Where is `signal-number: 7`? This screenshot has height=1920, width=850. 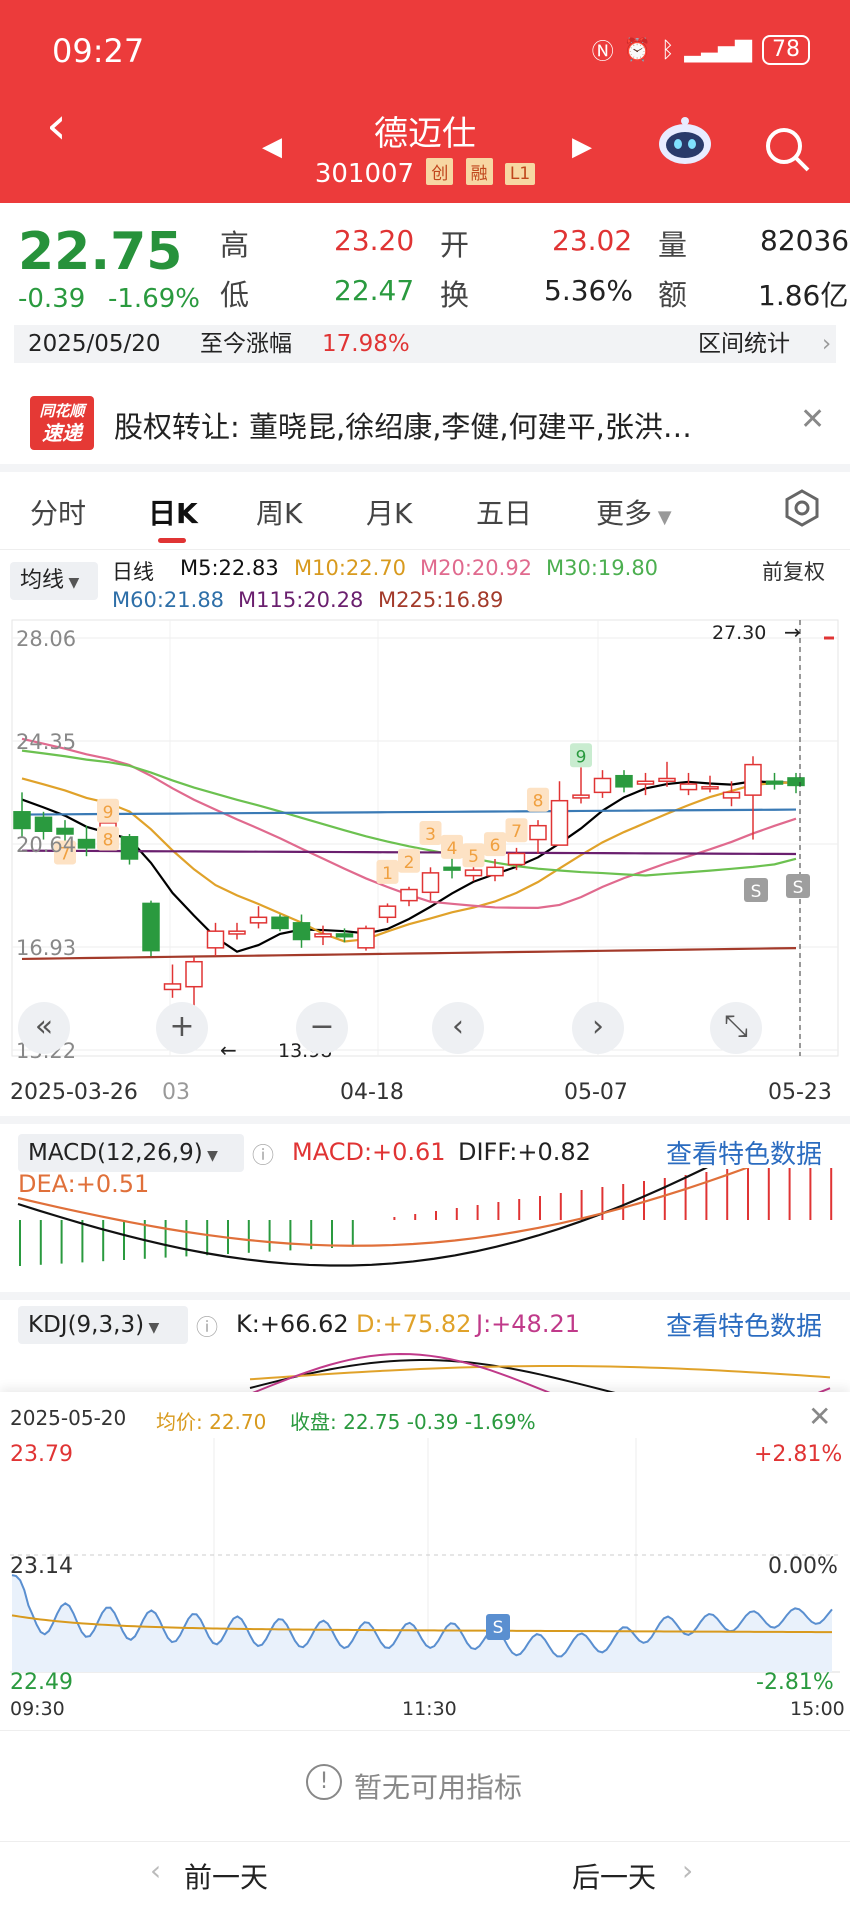
signal-number: 7 is located at coordinates (516, 832).